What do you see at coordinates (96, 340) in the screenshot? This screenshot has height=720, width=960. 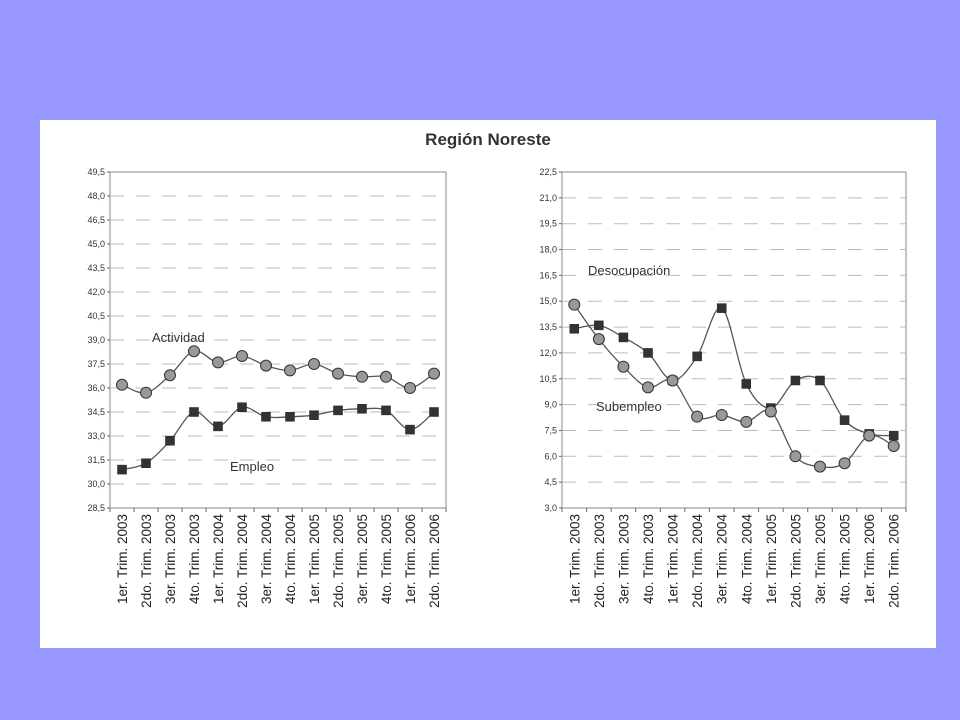 I see `y-tick-label: 39,0` at bounding box center [96, 340].